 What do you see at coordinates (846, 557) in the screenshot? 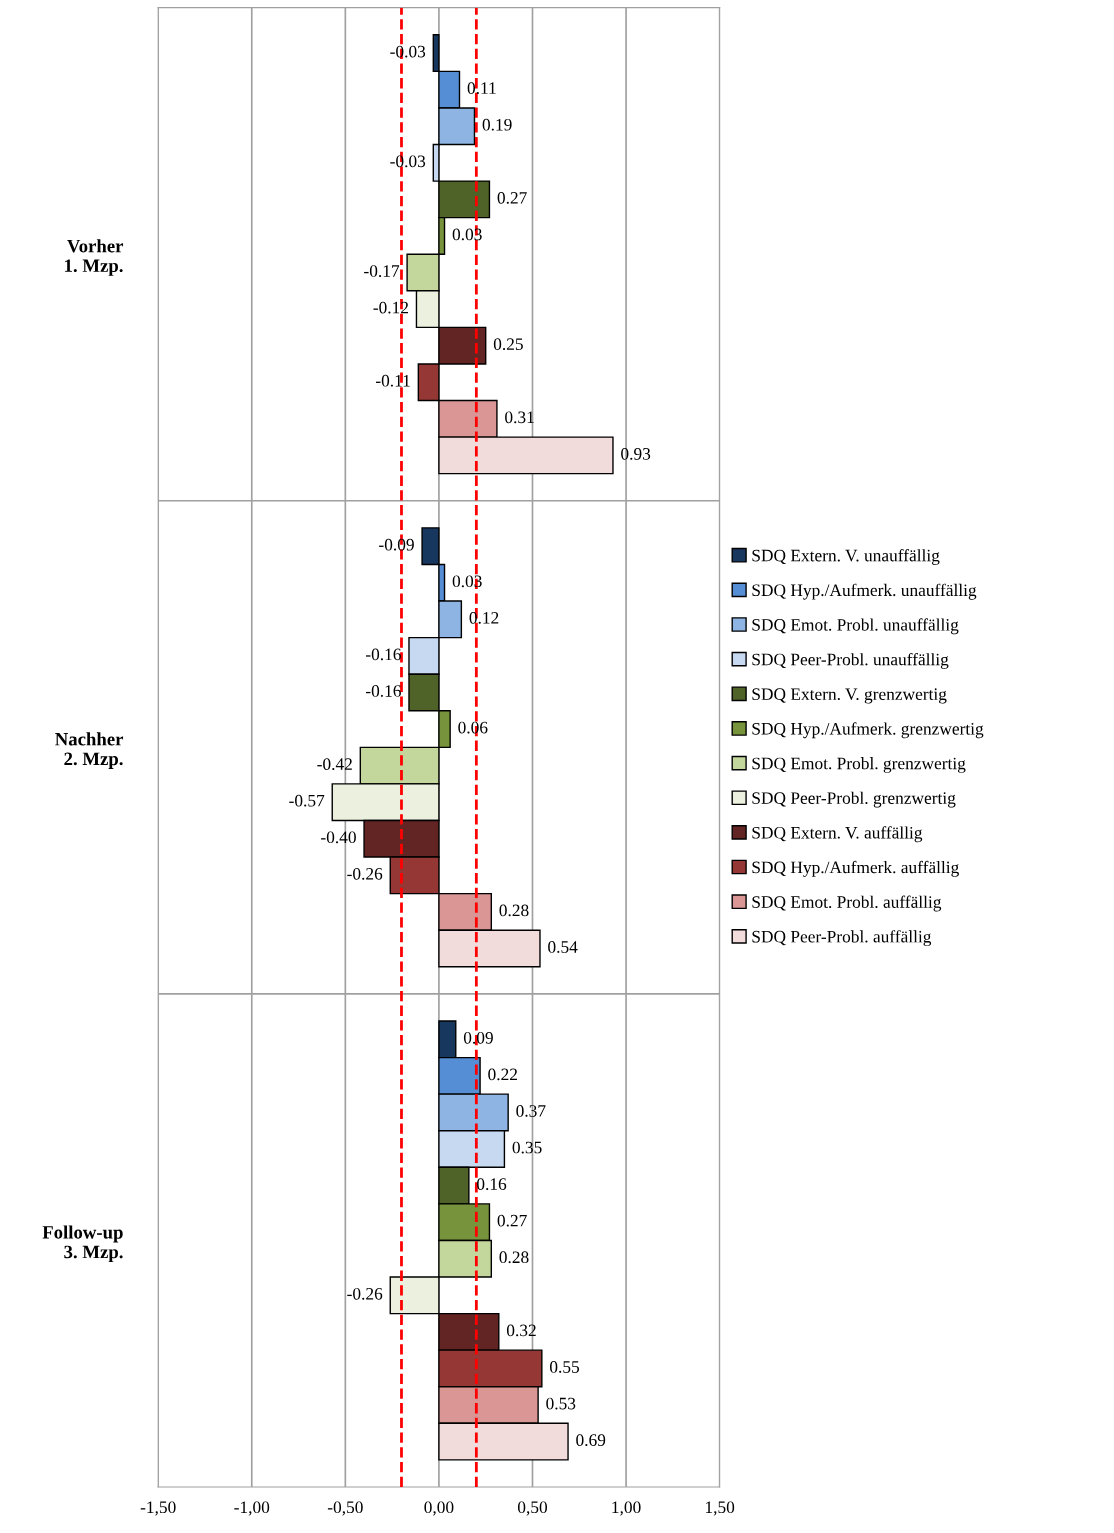
I see `legend-label: SDQ Extern. V. unauffällig` at bounding box center [846, 557].